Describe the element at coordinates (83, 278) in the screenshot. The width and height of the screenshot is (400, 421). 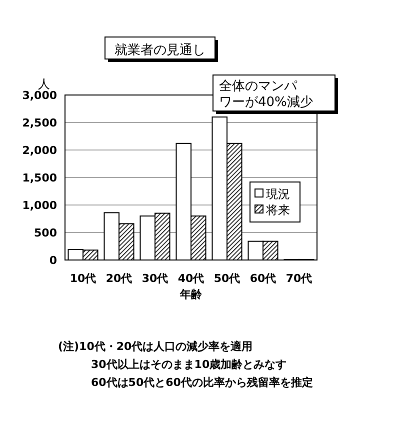
I see `x-tick-label: 10代` at that location.